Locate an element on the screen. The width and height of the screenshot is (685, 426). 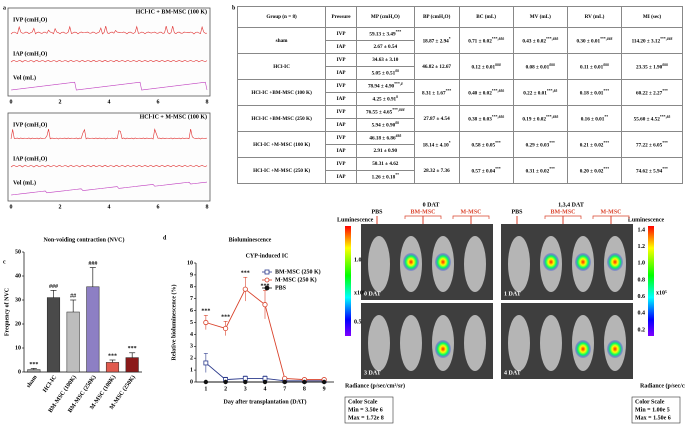
table-cell: 50.31 ± 4.62 is located at coordinates (385, 164).